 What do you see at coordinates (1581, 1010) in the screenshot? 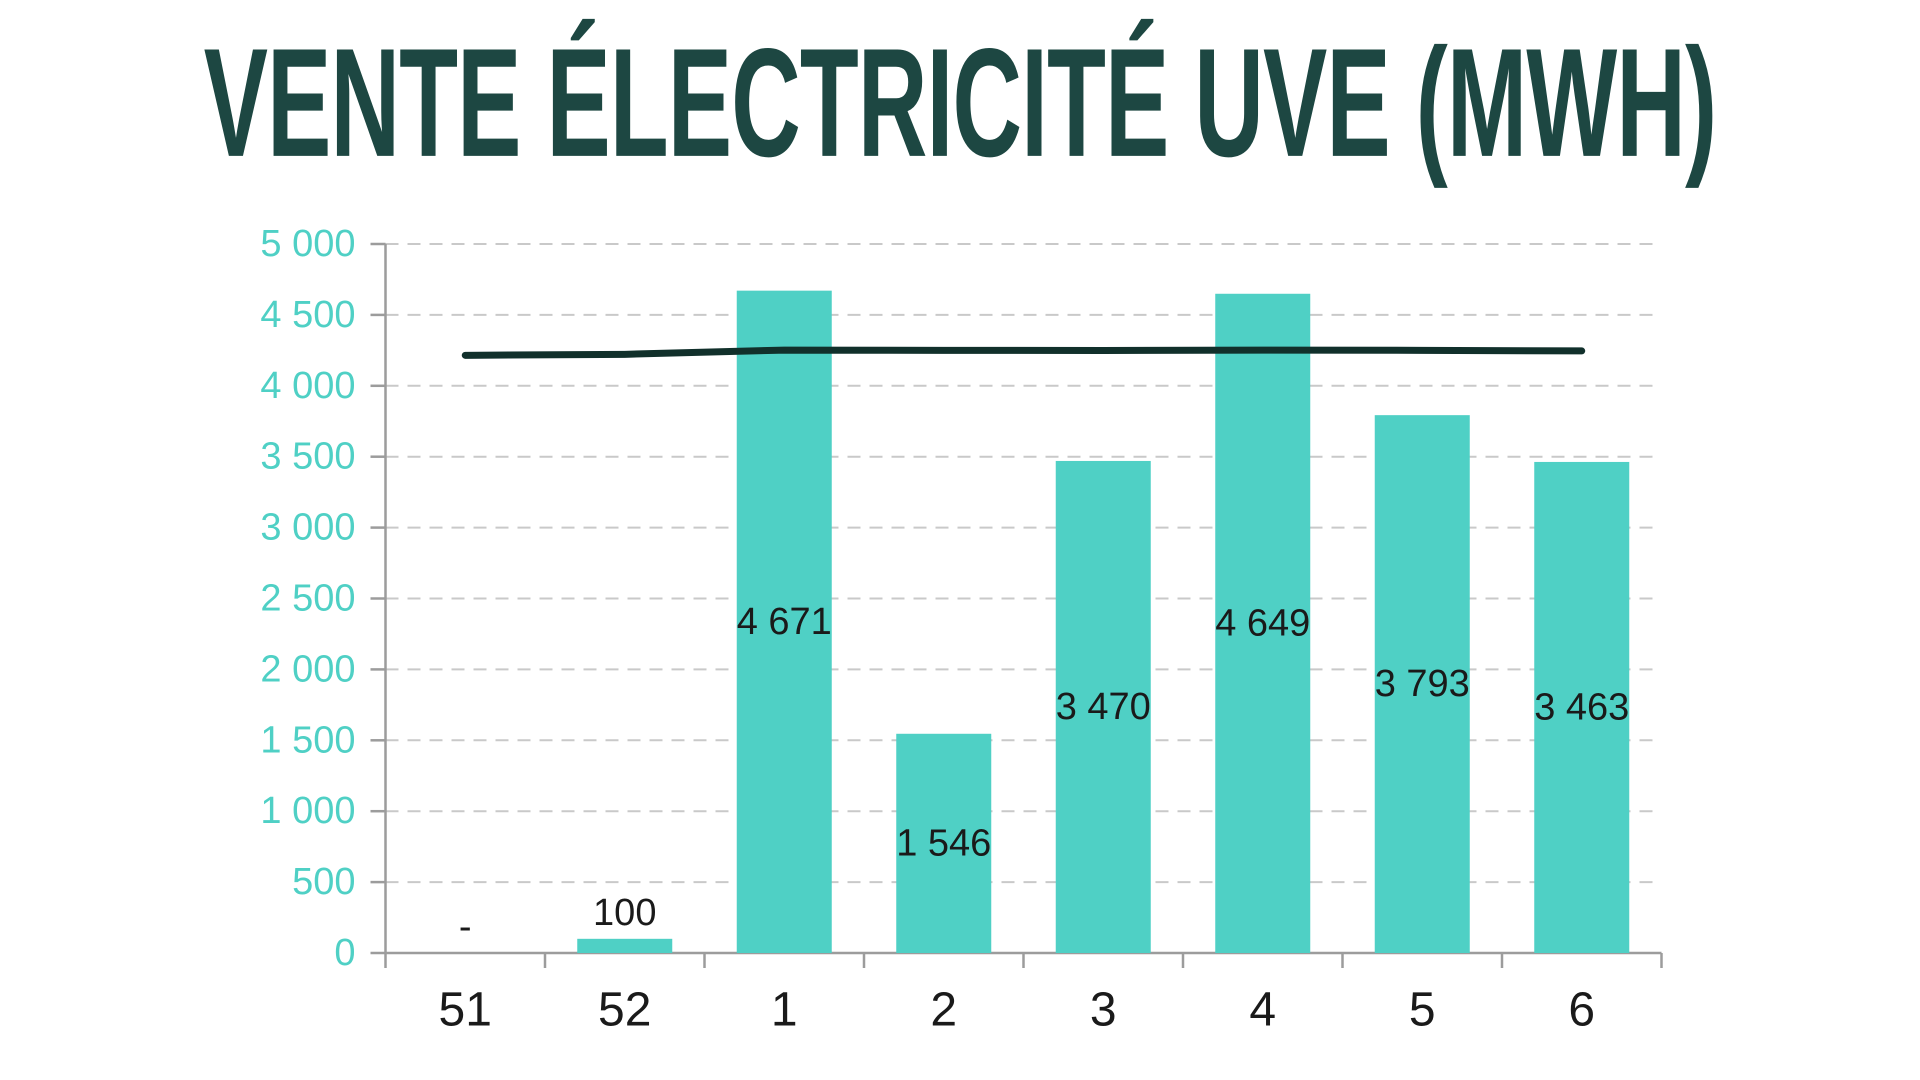
I see `x-tick-label: 6` at bounding box center [1581, 1010].